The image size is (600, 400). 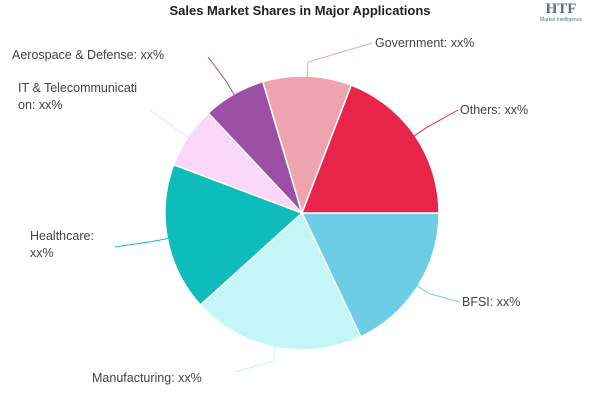 I want to click on logo: HTF Market Intelligence, so click(x=561, y=12).